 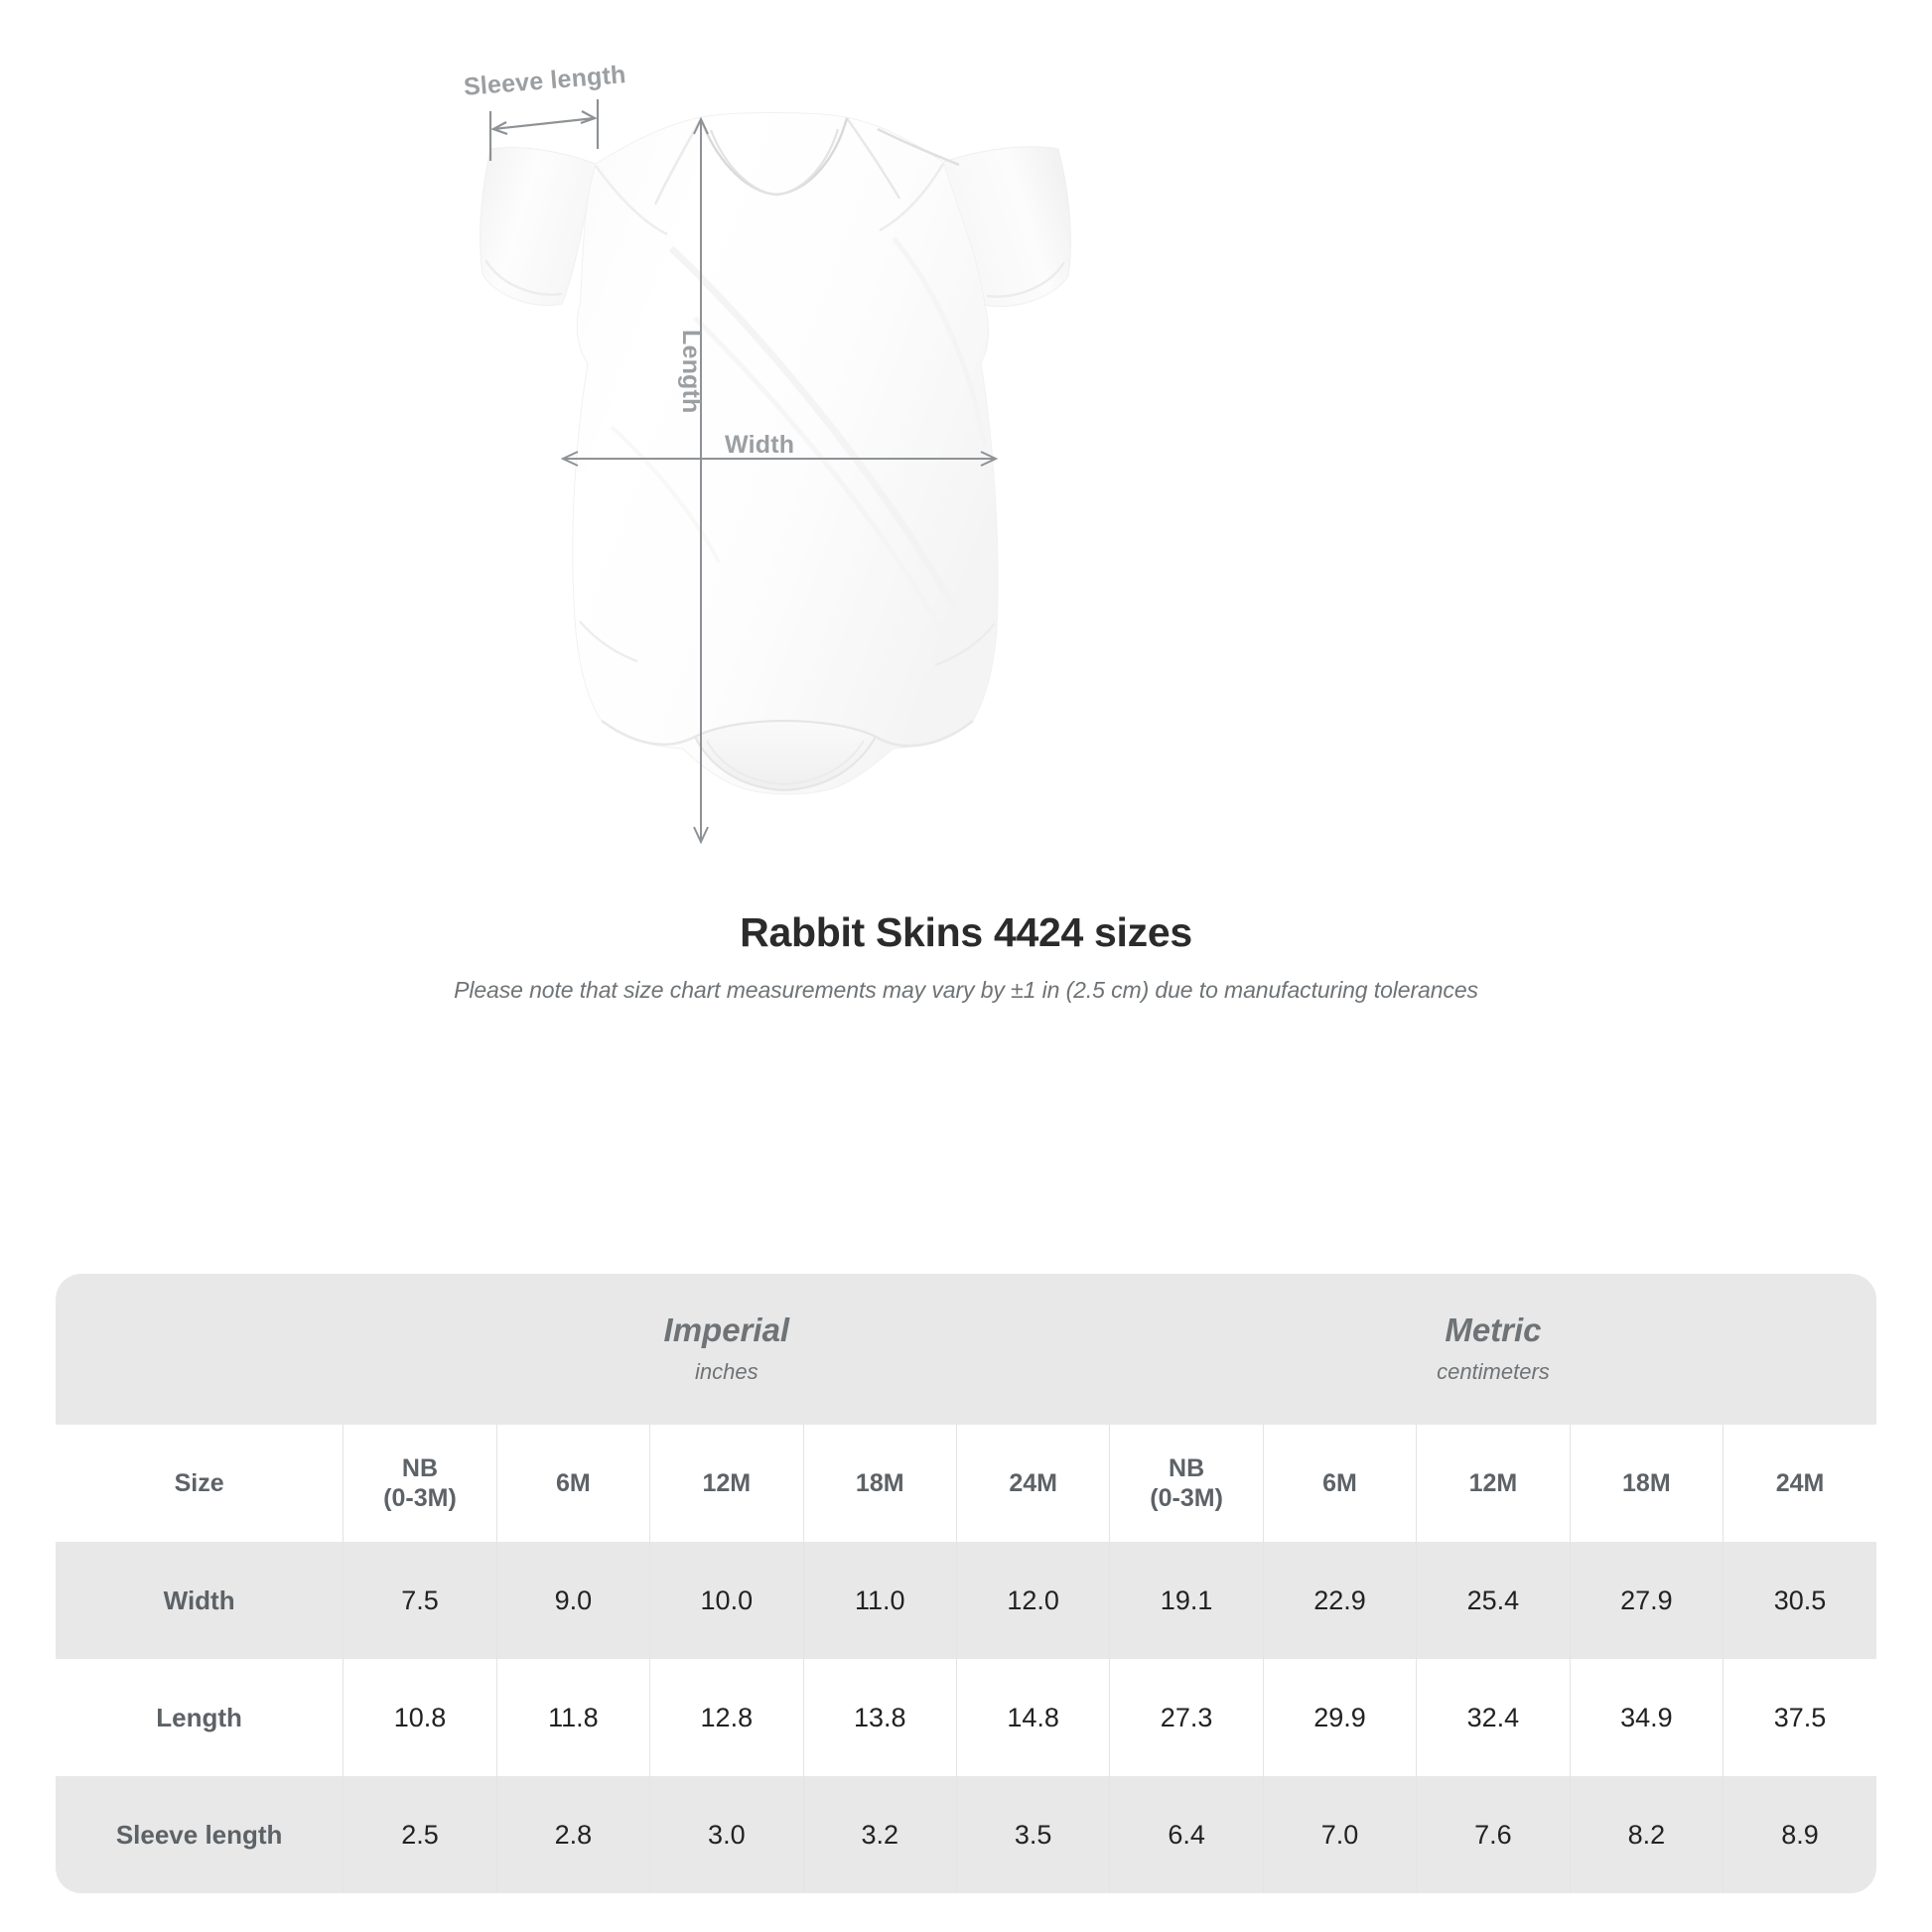 I want to click on measurement-cell: 10.0, so click(x=727, y=1600).